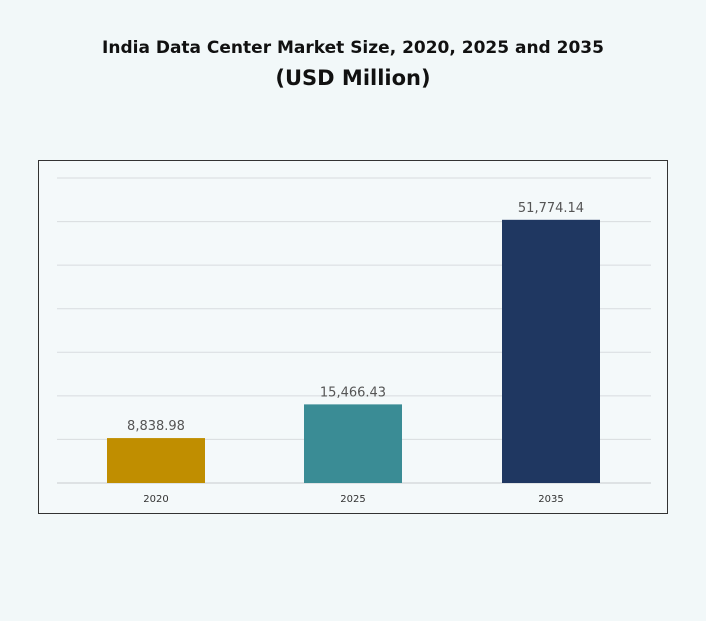 This screenshot has height=621, width=706. Describe the element at coordinates (352, 499) in the screenshot. I see `x-tick-label: 2025` at that location.